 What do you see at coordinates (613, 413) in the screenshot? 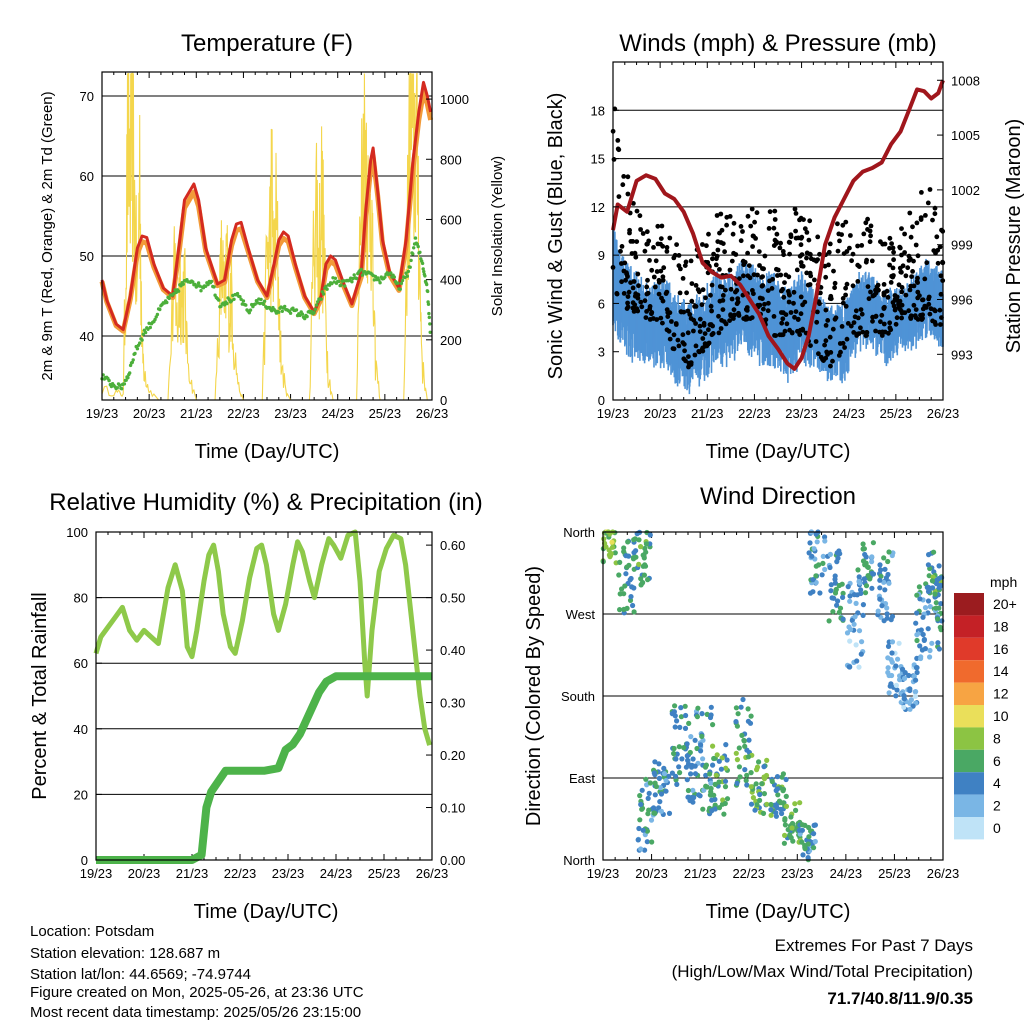
I see `x-tick-label-0: 19/23` at bounding box center [613, 413].